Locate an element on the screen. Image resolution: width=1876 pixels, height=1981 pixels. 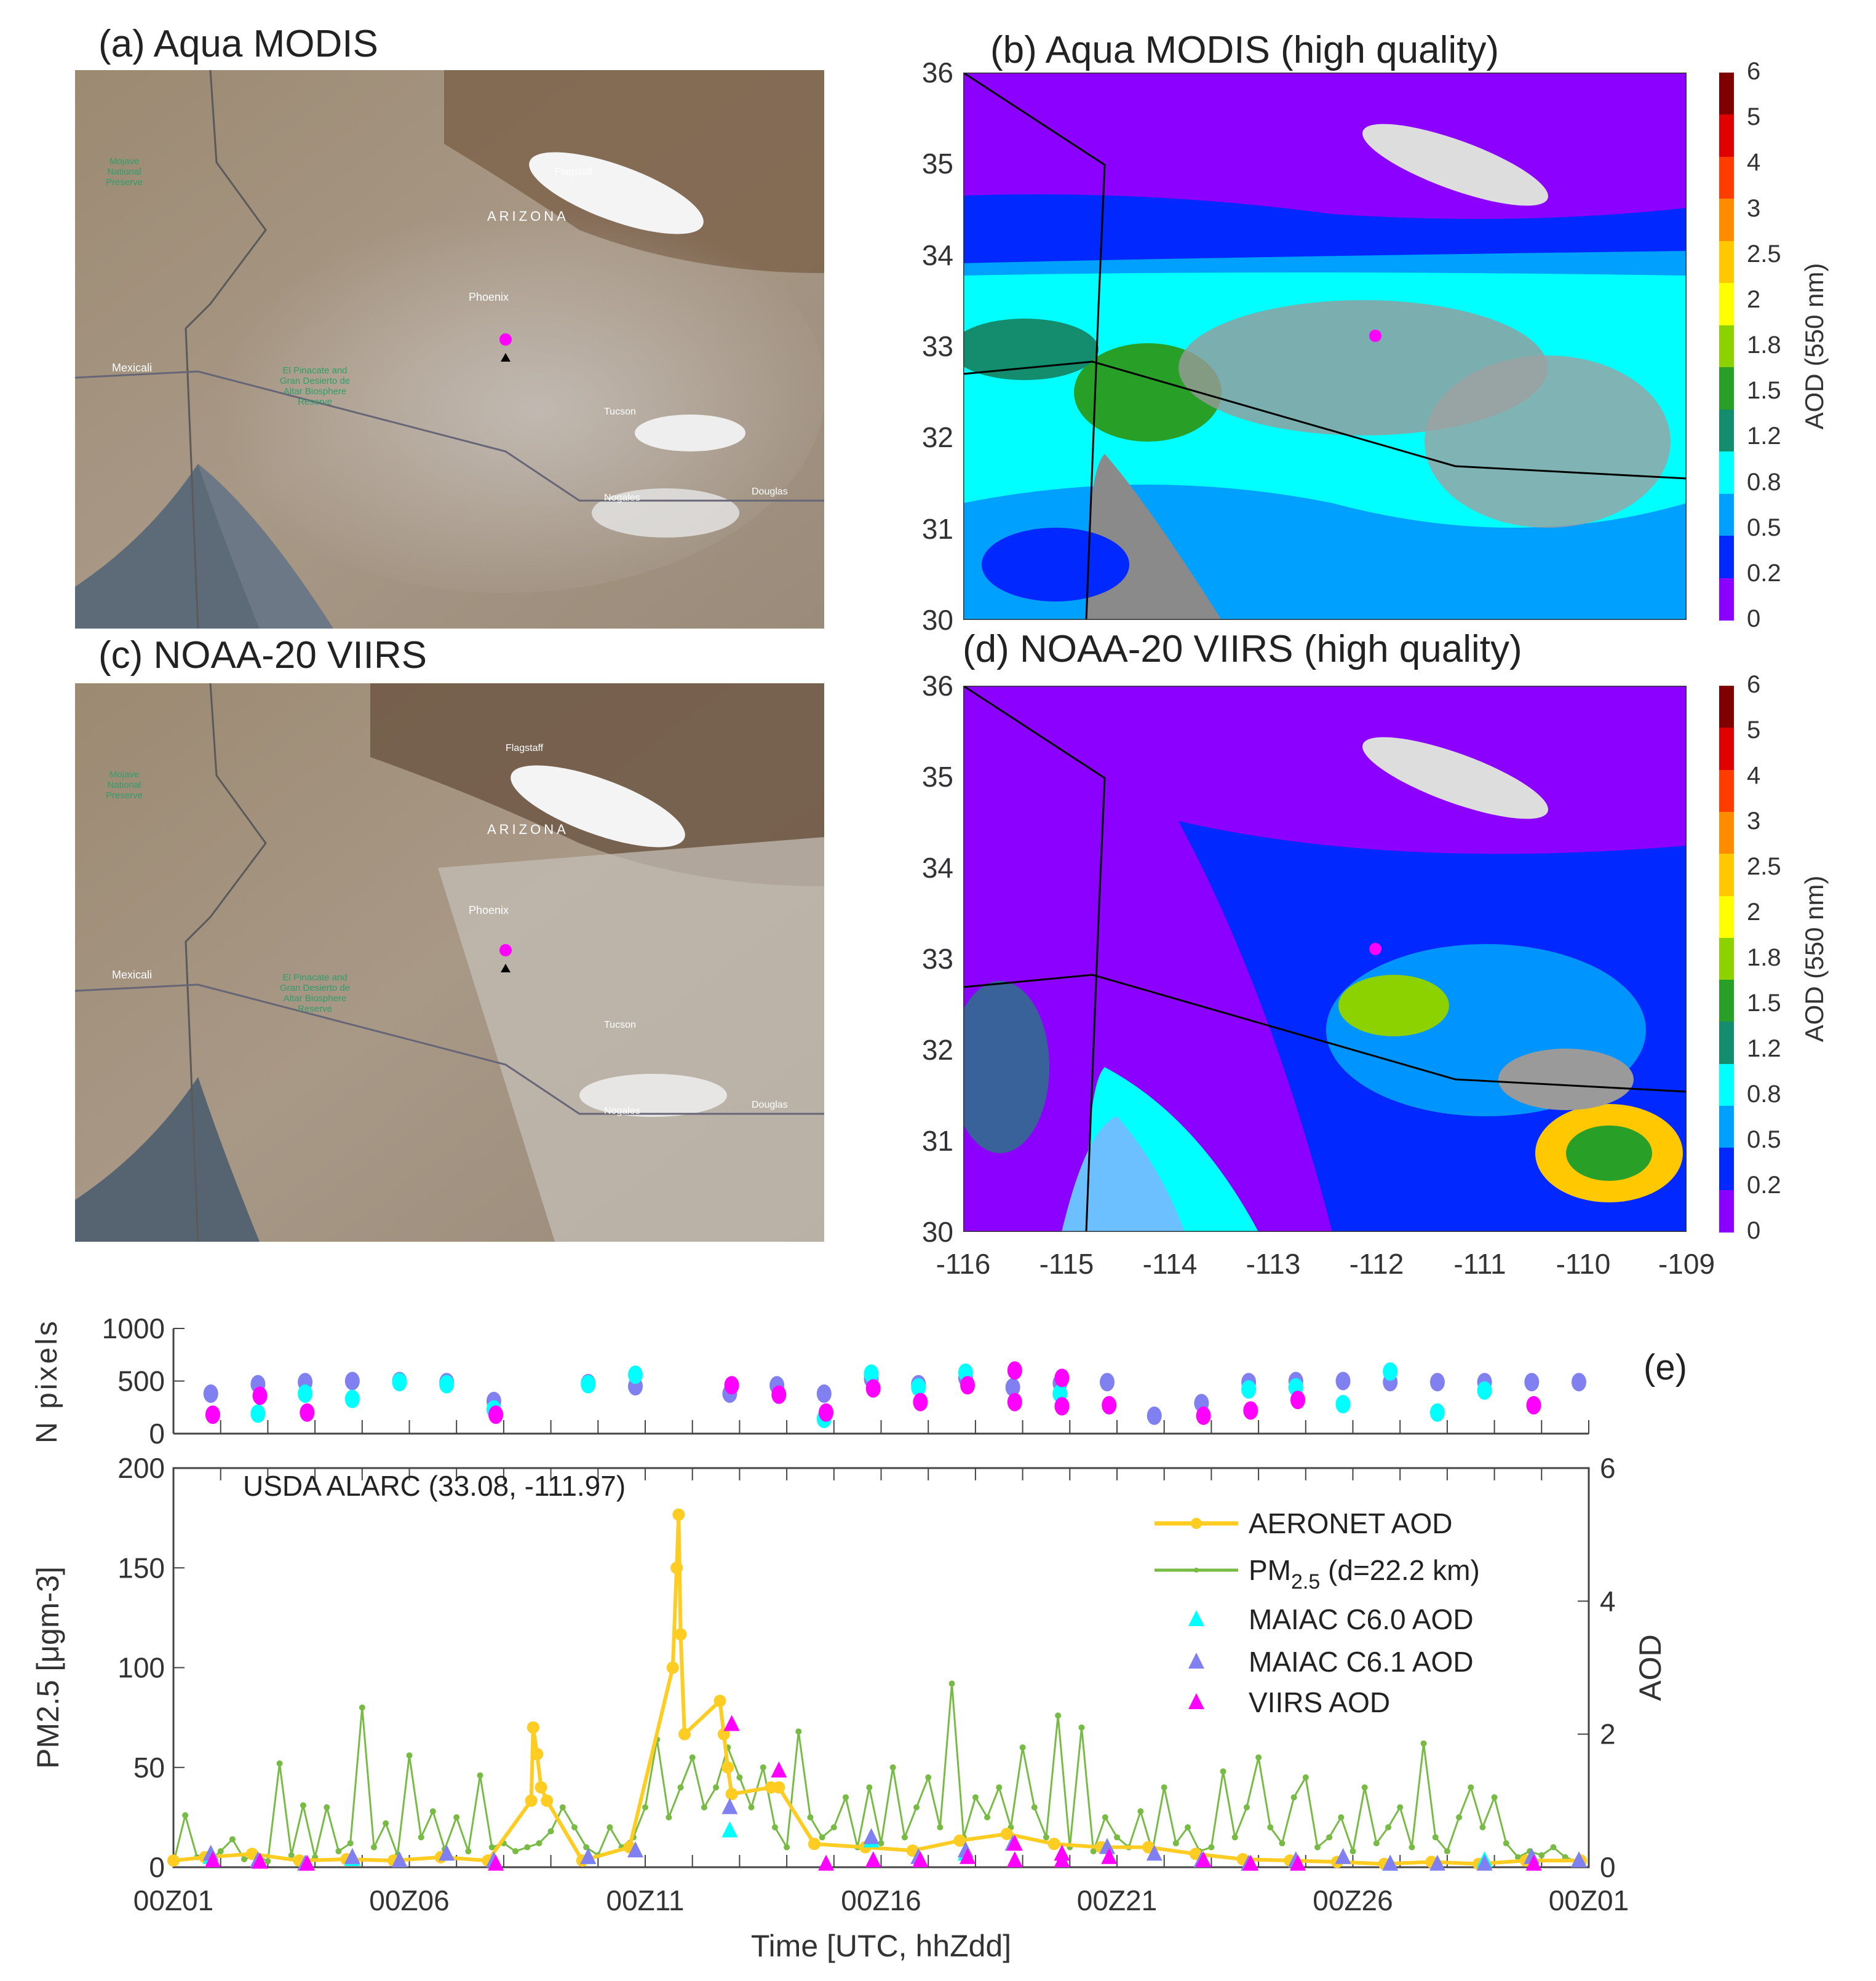
map-label-nogales: Nogales is located at coordinates (622, 1111).